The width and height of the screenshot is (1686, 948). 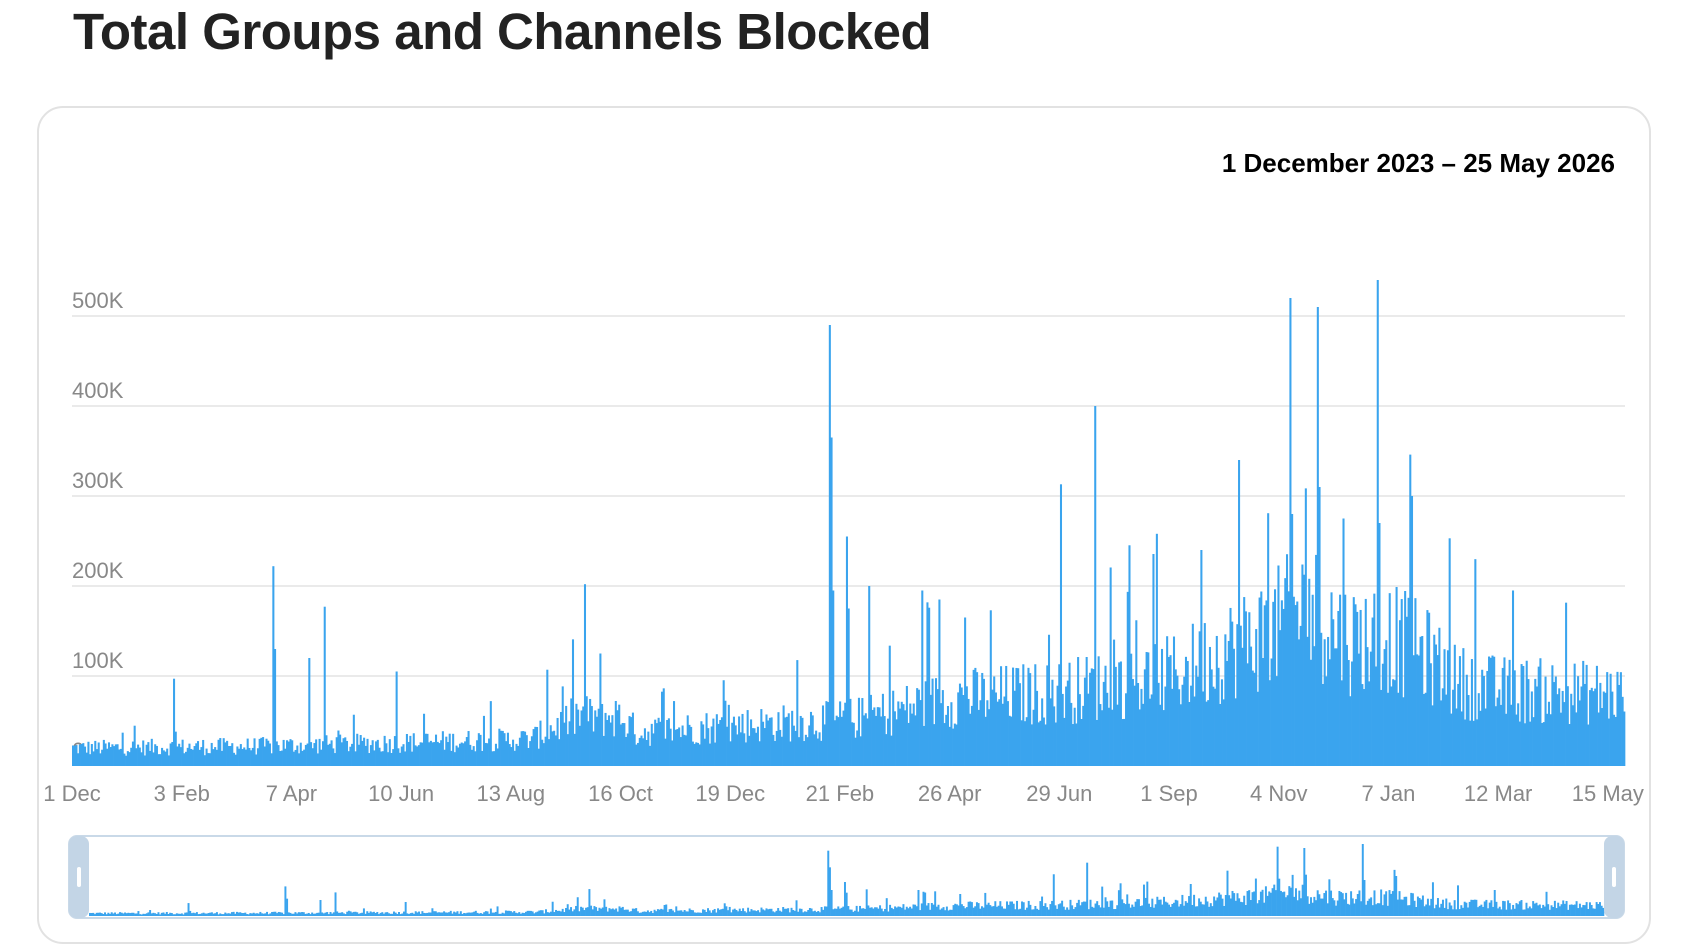 What do you see at coordinates (1614, 877) in the screenshot?
I see `navigator-handle-right` at bounding box center [1614, 877].